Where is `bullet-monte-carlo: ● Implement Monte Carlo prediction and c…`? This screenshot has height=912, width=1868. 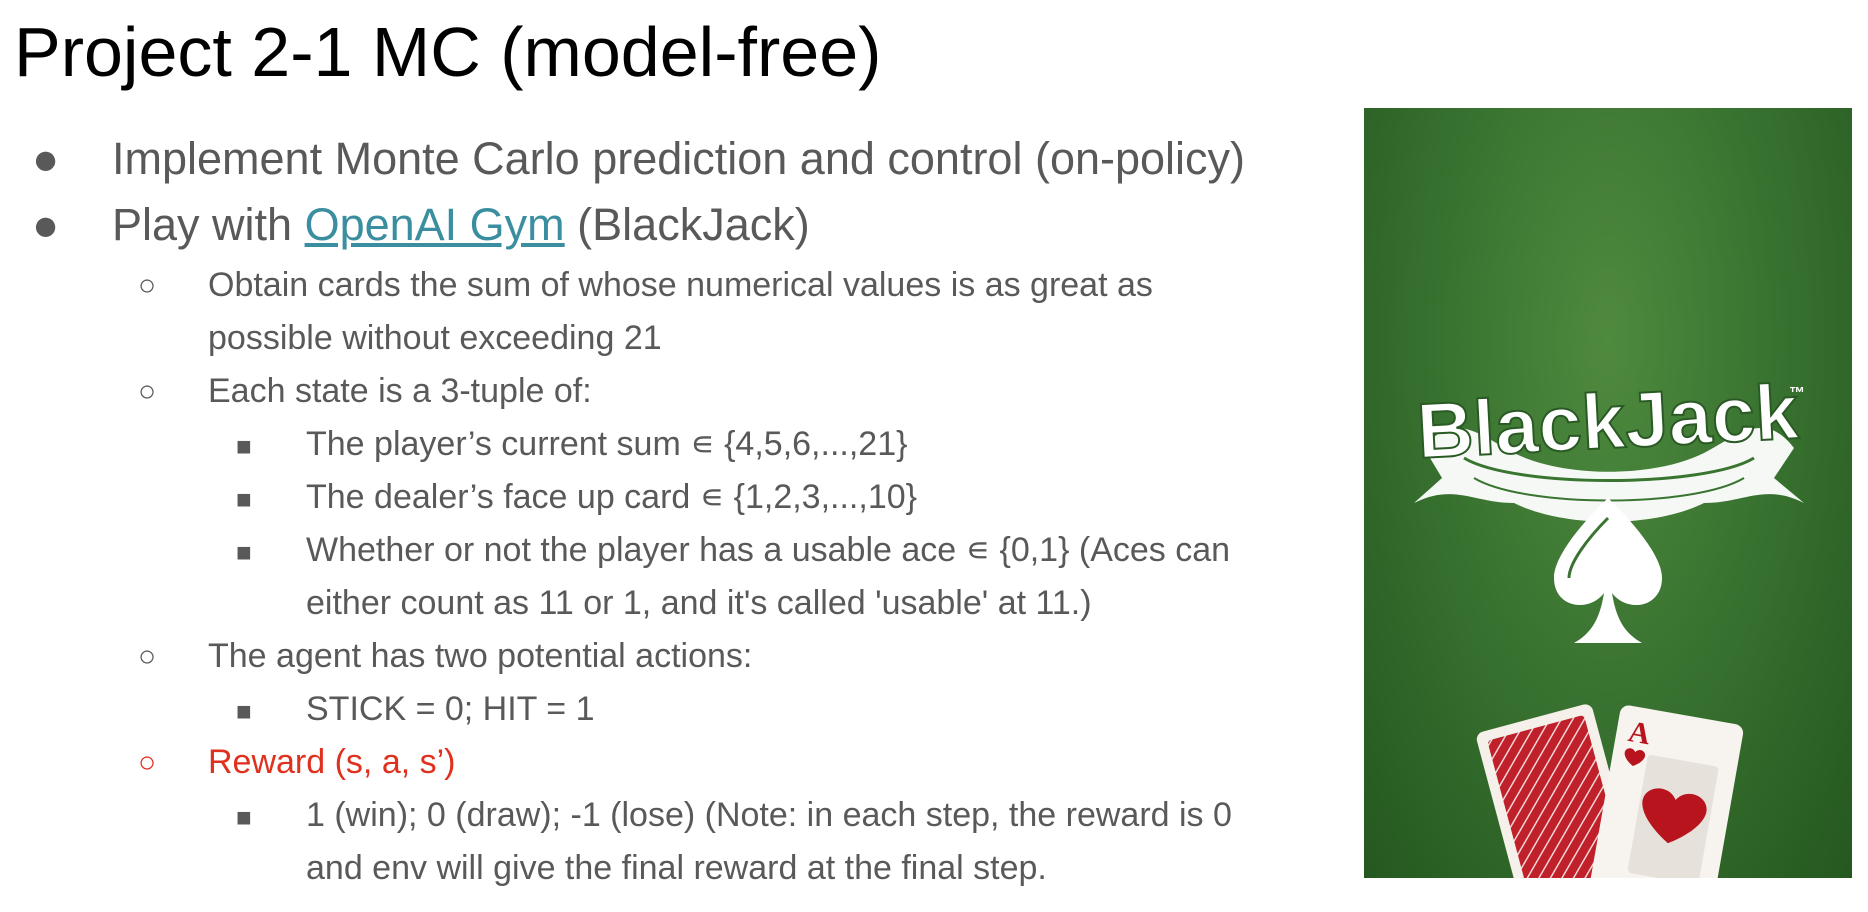 bullet-monte-carlo: ● Implement Monte Carlo prediction and c… is located at coordinates (638, 159).